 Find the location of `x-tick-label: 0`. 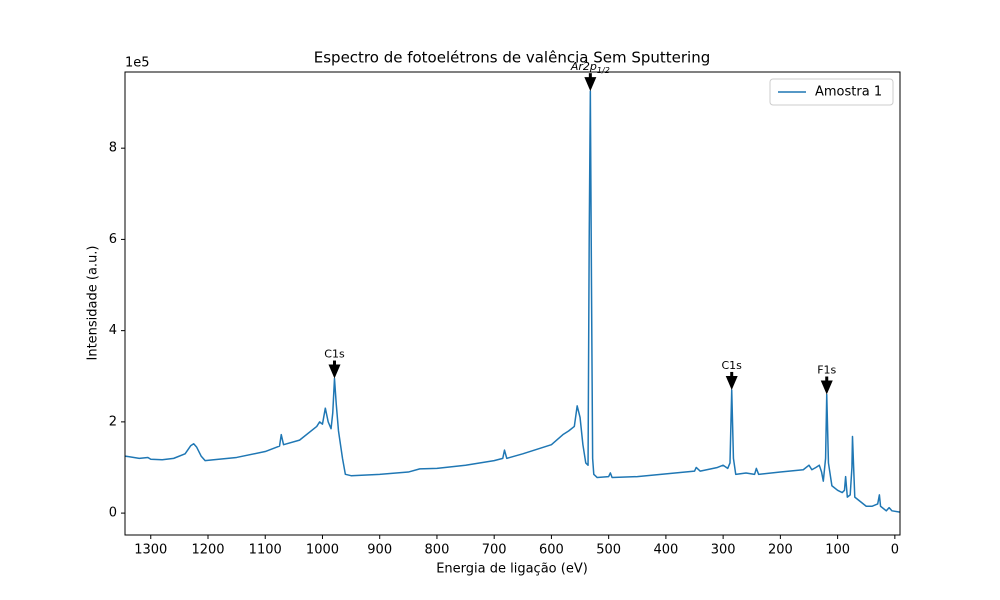

x-tick-label: 0 is located at coordinates (895, 550).